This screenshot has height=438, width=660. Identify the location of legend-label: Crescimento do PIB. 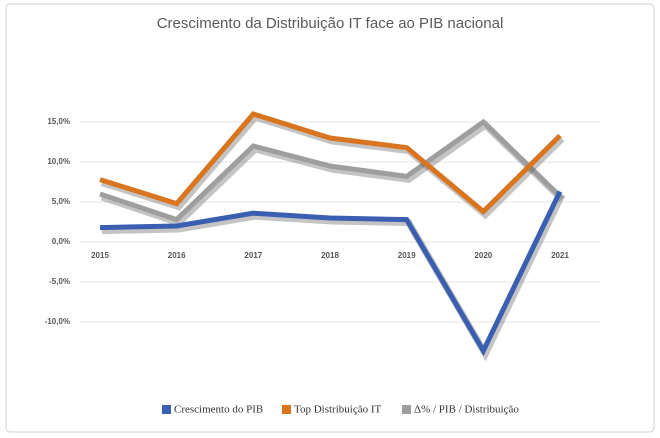
(218, 410).